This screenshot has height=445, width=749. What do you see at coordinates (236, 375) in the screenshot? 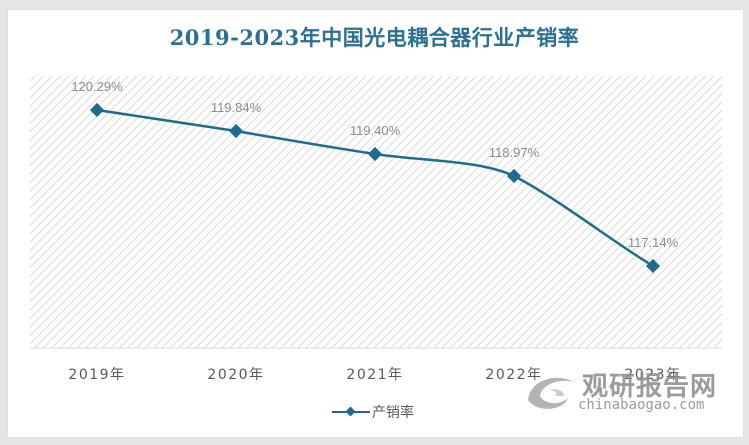
I see `x-tick-2020: 2020年` at bounding box center [236, 375].